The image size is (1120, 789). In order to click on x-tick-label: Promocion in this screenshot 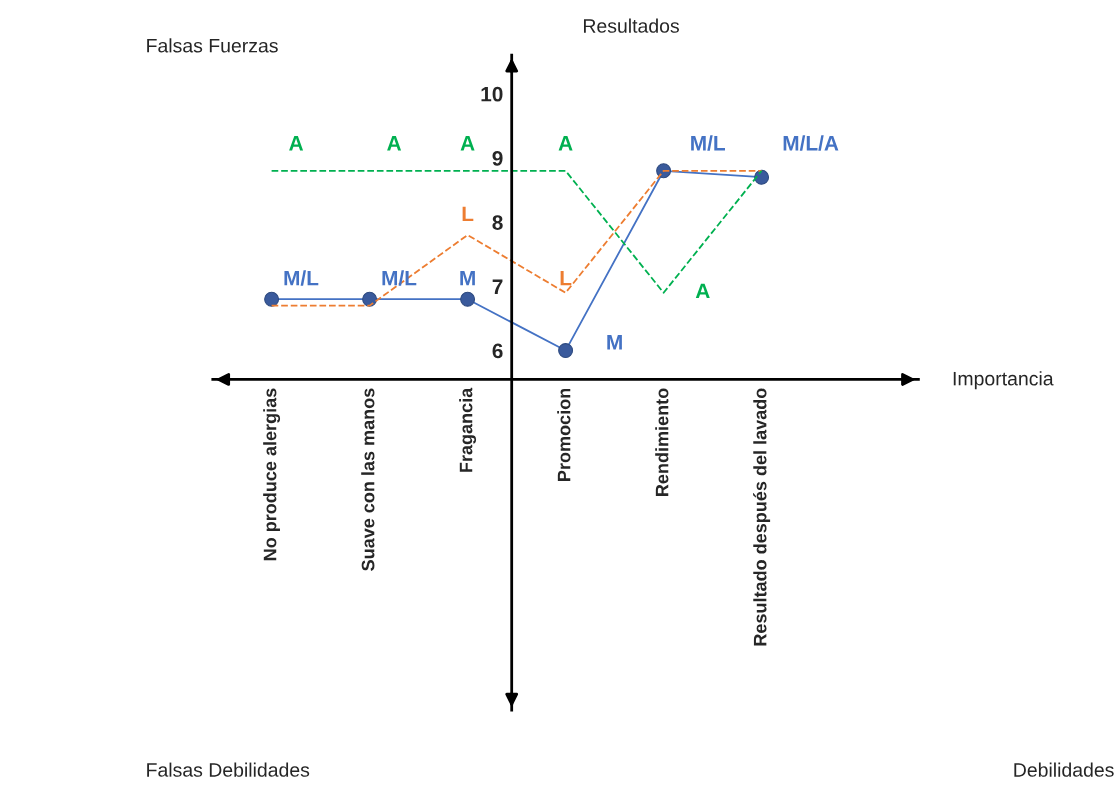, I will do `click(564, 434)`.